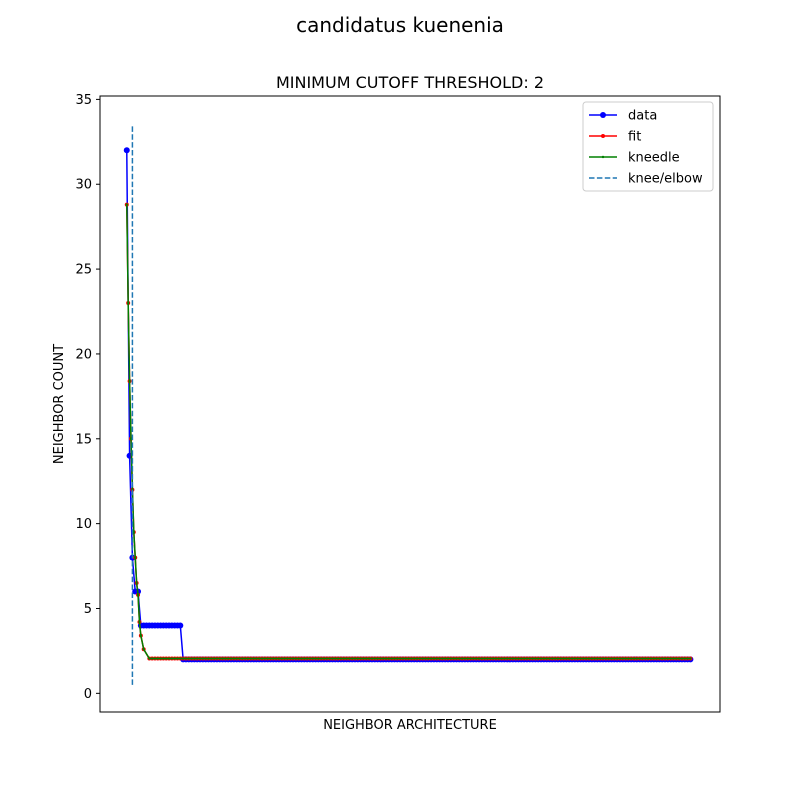 This screenshot has width=800, height=800. Describe the element at coordinates (83, 270) in the screenshot. I see `y-tick-label: 25` at that location.